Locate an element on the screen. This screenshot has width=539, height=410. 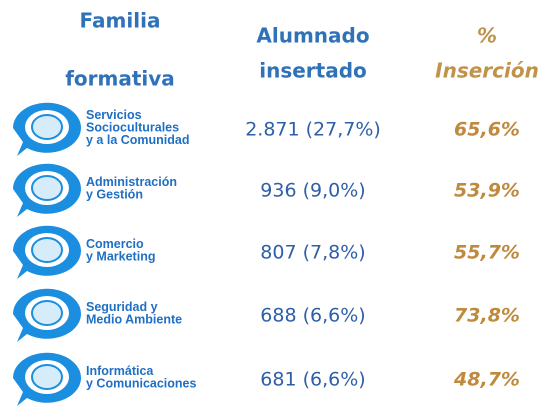
family-name: Administración is located at coordinates (131, 182).